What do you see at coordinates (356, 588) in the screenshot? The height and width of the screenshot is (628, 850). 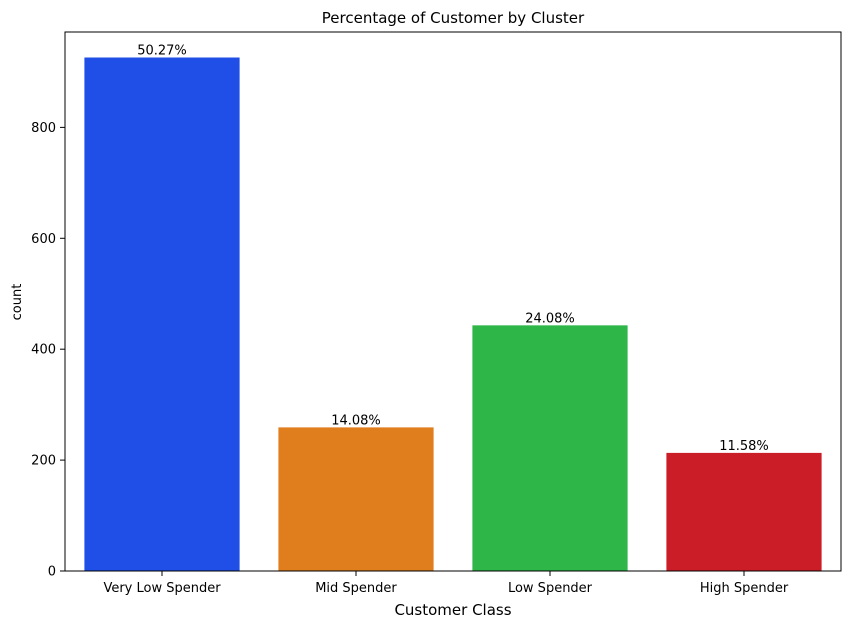 I see `x-tick-label-2: Mid Spender` at bounding box center [356, 588].